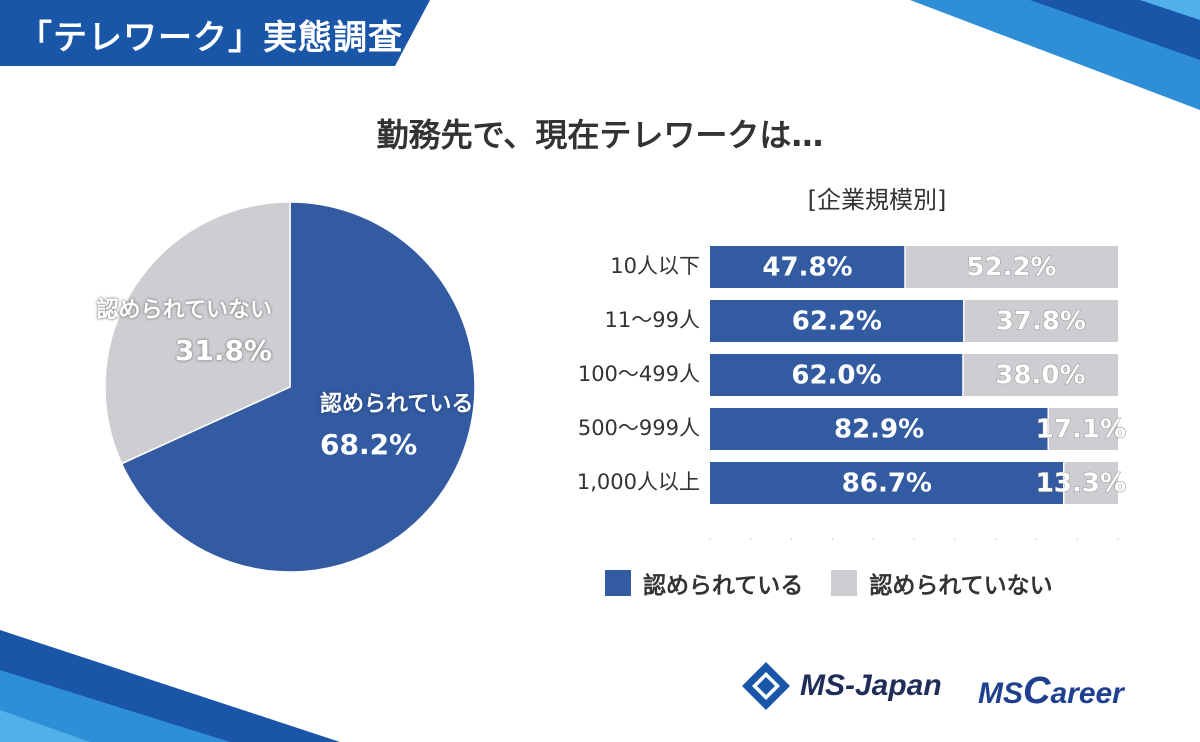 This screenshot has height=742, width=1200. I want to click on pie-slice-not-allowed, so click(197, 333).